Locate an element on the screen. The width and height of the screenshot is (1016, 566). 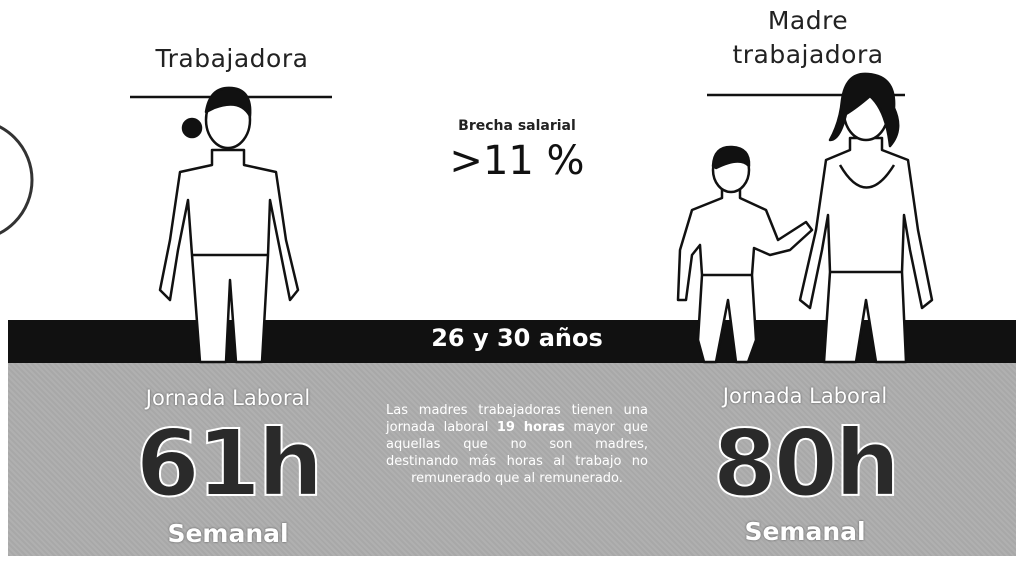
child-figure is located at coordinates (745, 254).